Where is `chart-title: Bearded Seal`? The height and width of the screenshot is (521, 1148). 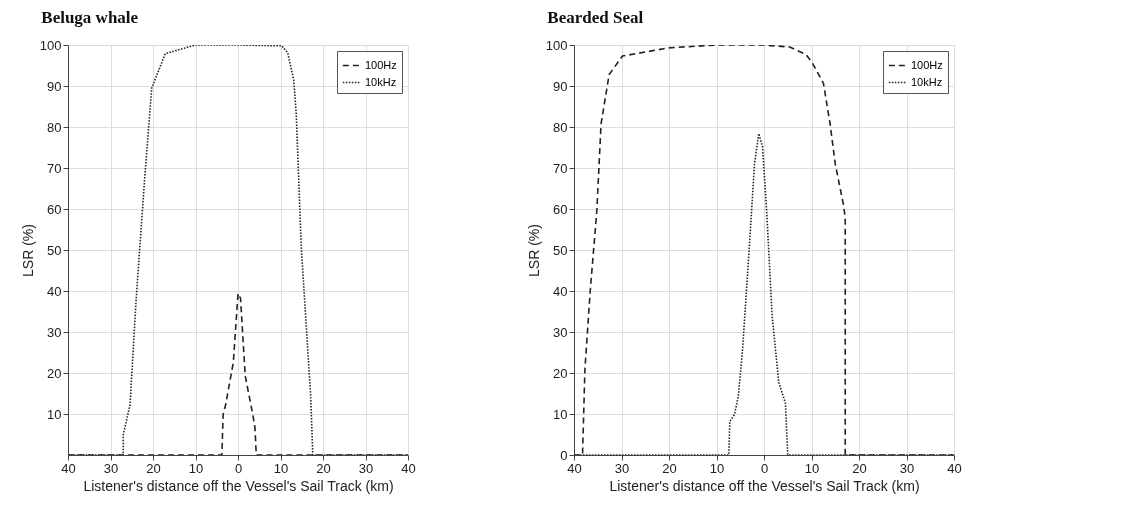 chart-title: Bearded Seal is located at coordinates (595, 17).